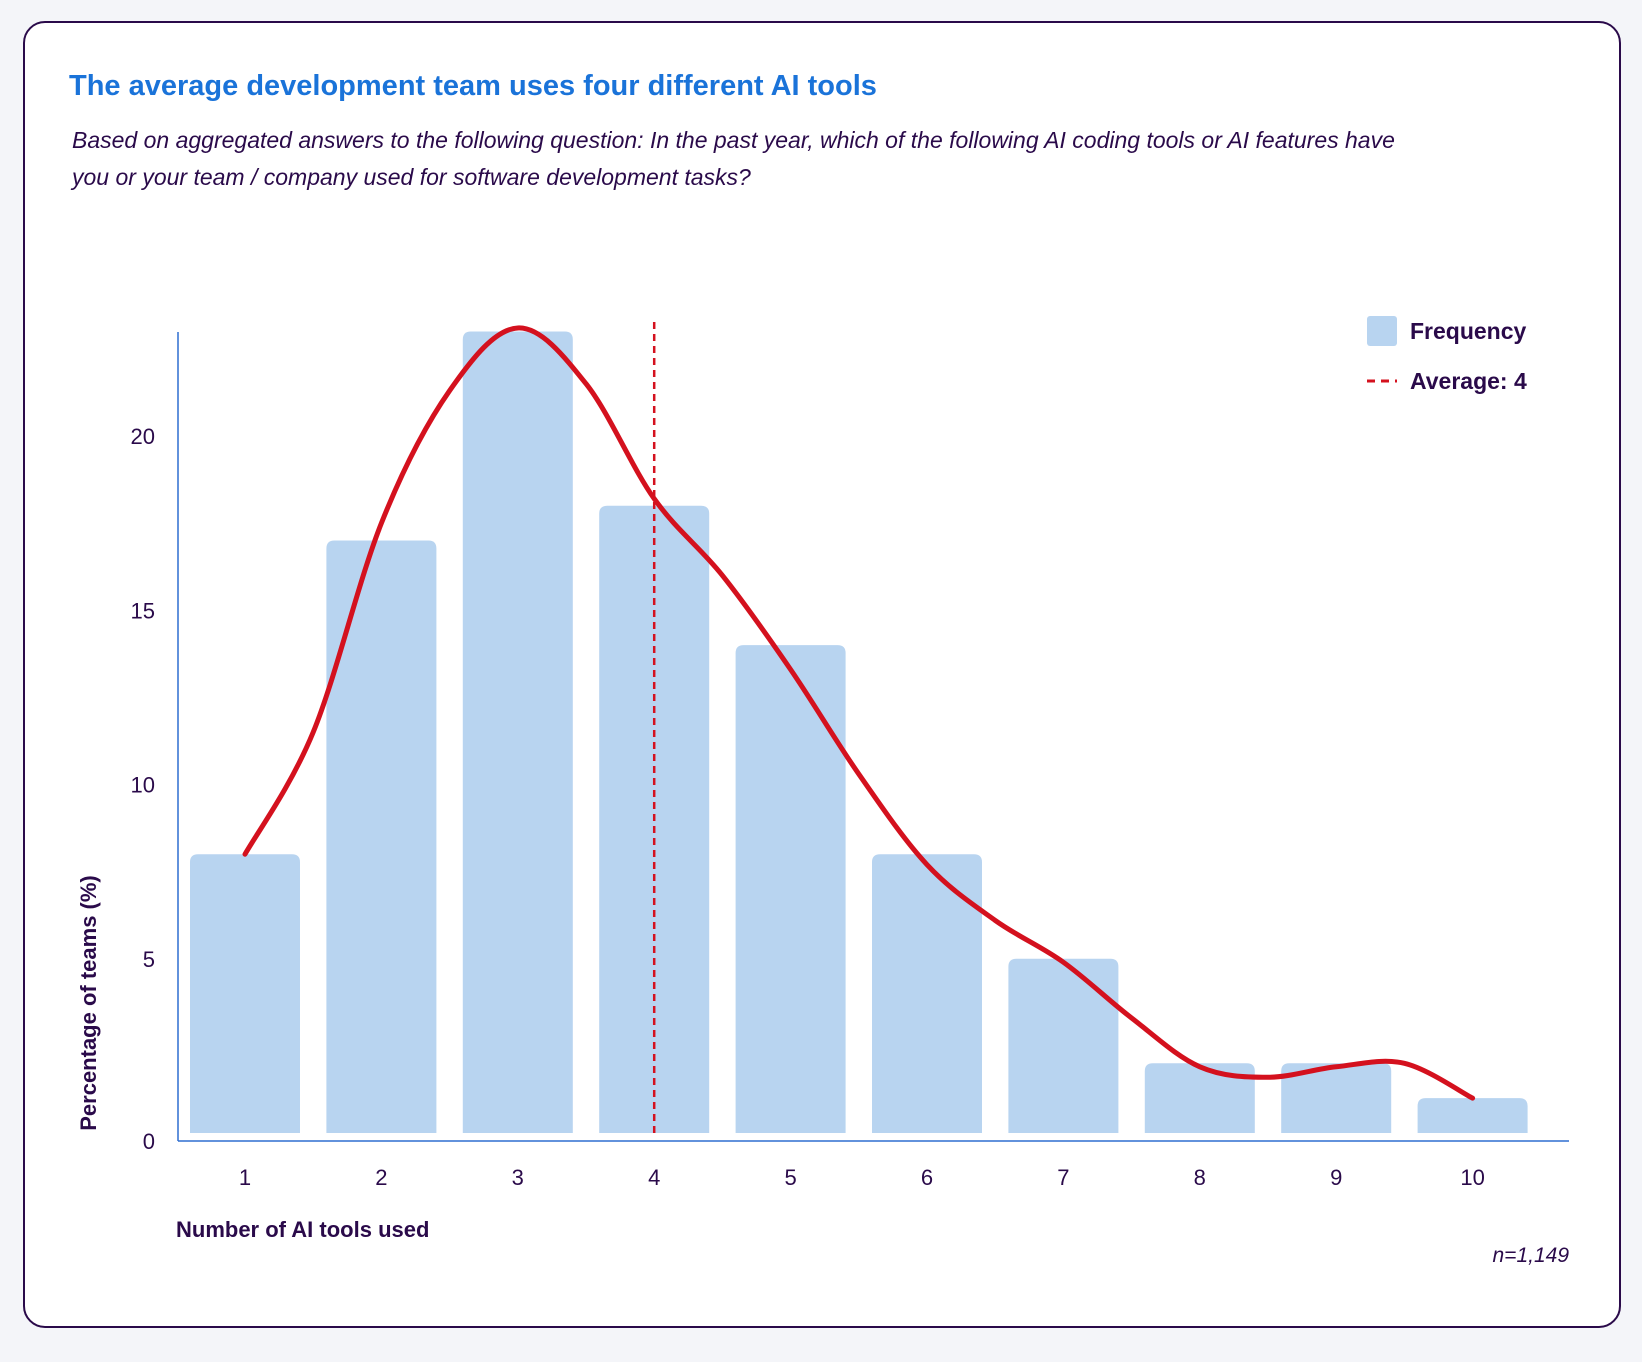 The width and height of the screenshot is (1642, 1362). Describe the element at coordinates (381, 1177) in the screenshot. I see `x-tick-2: 2` at that location.